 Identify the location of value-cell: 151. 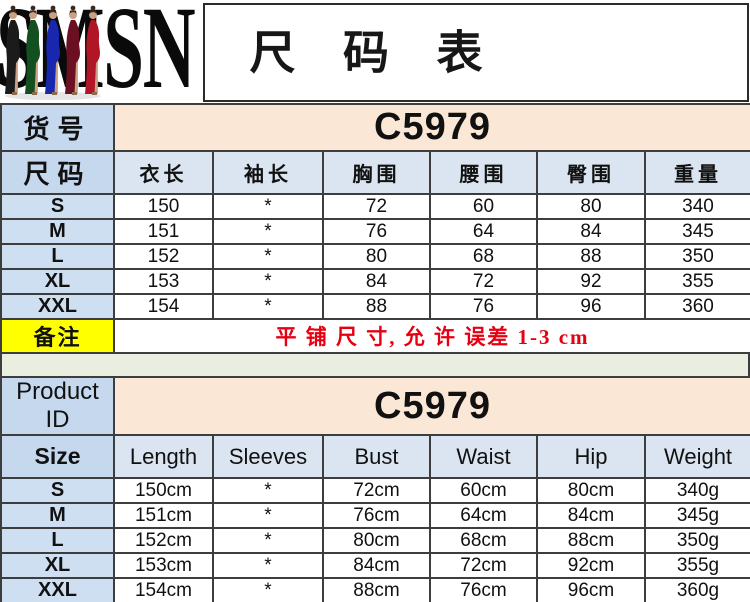
(163, 231).